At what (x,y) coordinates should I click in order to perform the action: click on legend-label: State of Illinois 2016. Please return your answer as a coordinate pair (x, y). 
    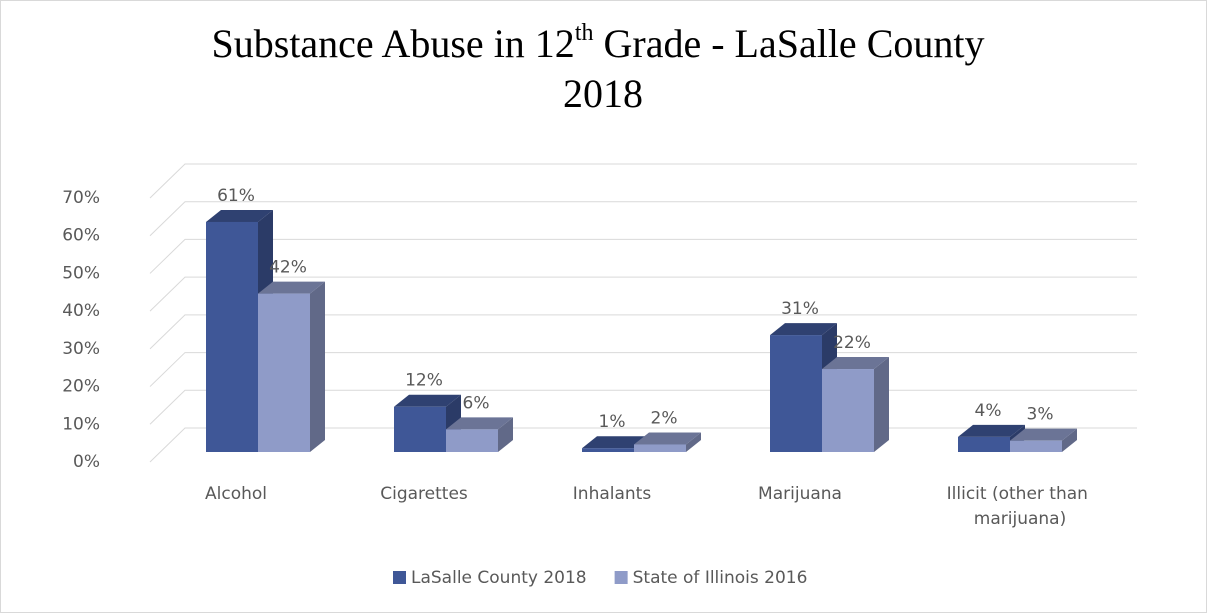
    Looking at the image, I should click on (720, 578).